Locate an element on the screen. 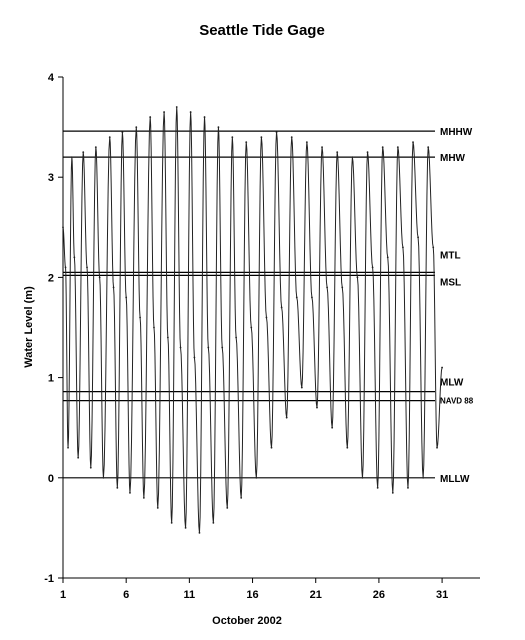 The height and width of the screenshot is (640, 525). y-axis-label: Water Level (m) is located at coordinates (29, 327).